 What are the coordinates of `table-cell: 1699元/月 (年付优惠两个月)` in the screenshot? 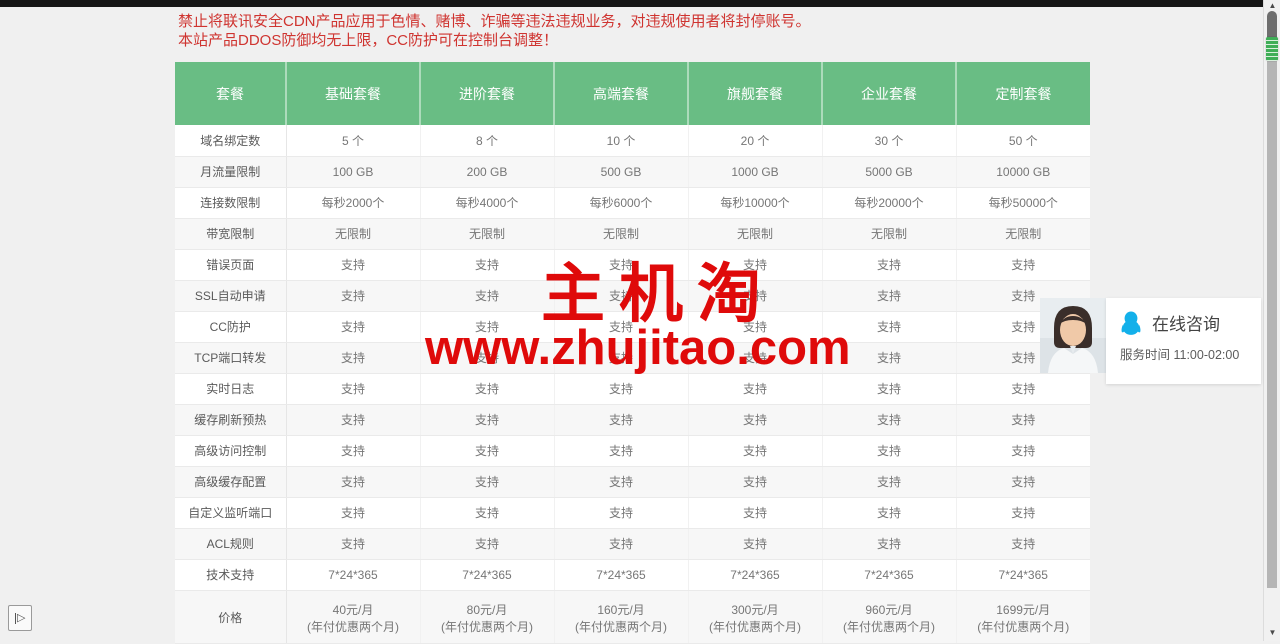 It's located at (1023, 617).